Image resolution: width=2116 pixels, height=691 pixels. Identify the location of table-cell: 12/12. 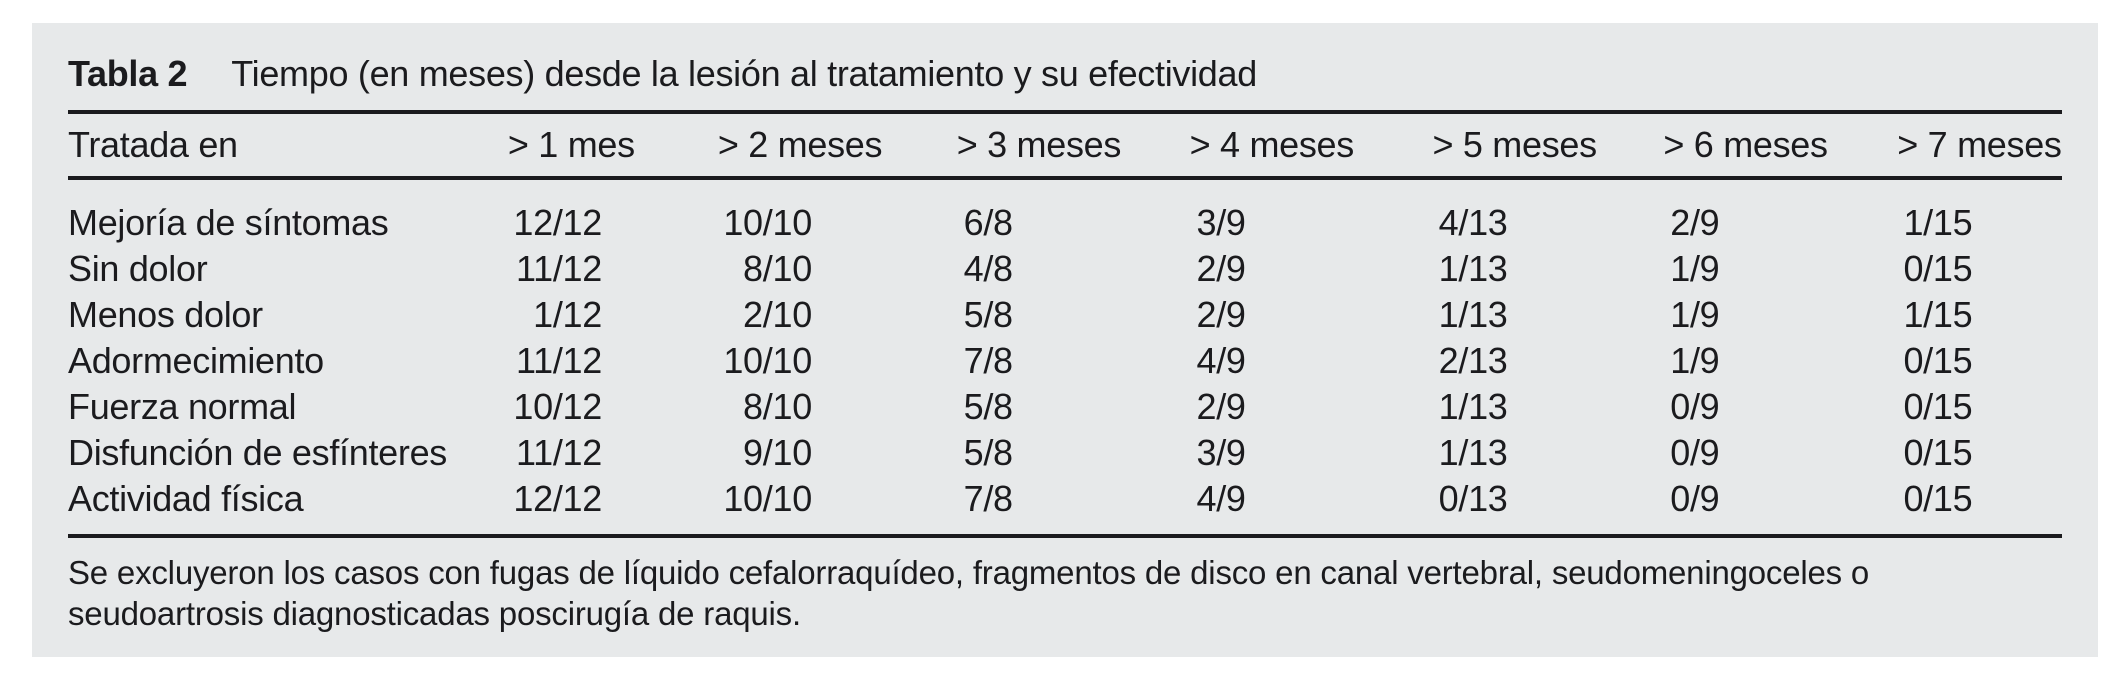
(613, 212).